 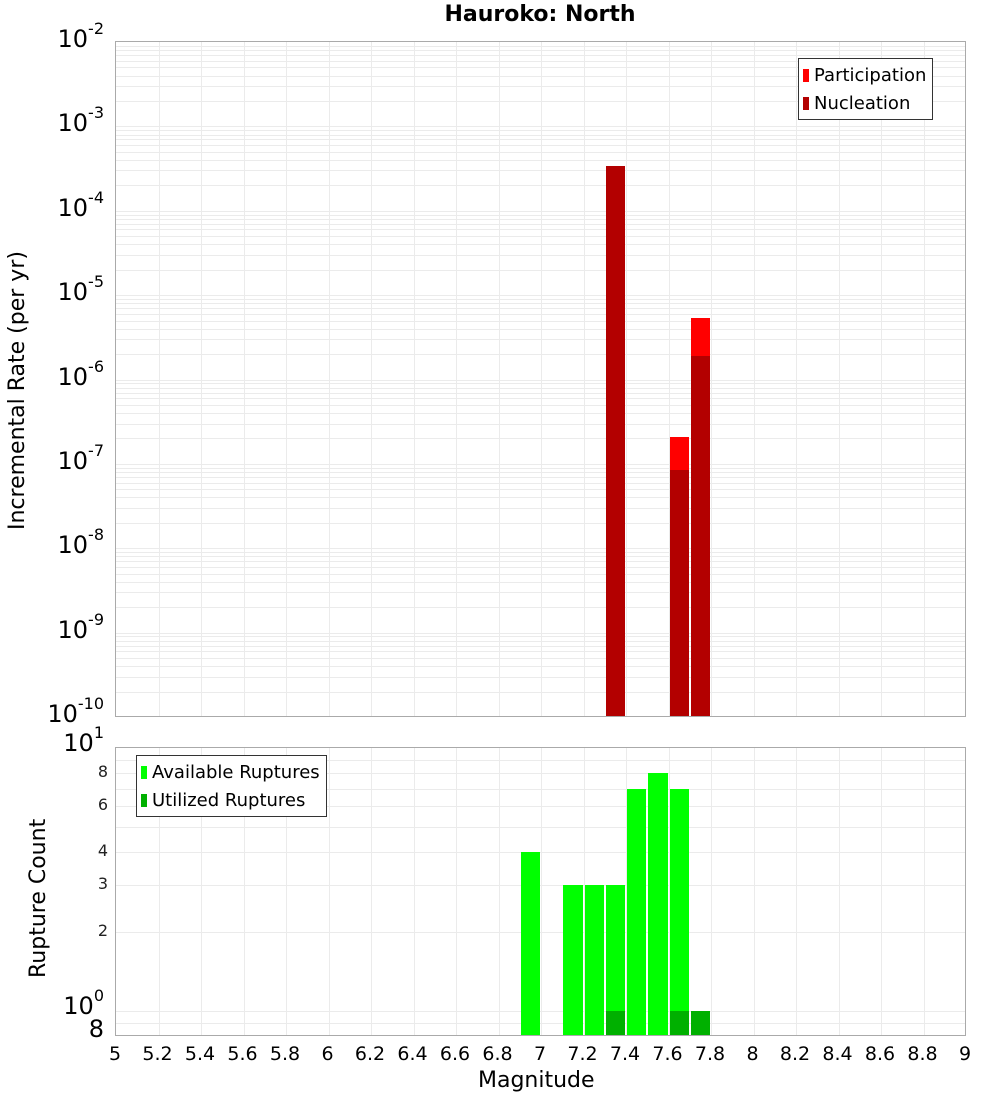 I want to click on y-tick-label: 10⁻⁶, so click(x=81, y=373).